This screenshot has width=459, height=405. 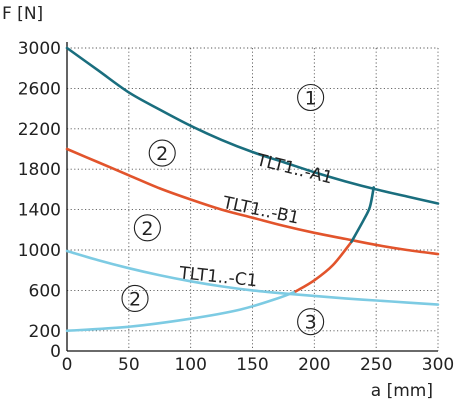 I want to click on curve-label-0: TLT1..-A1, so click(x=293, y=169).